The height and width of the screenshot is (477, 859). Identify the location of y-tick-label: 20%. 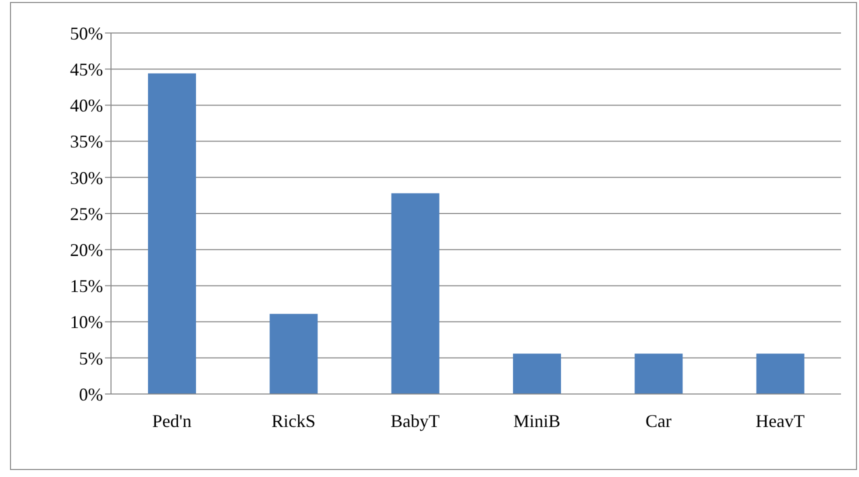
(86, 250).